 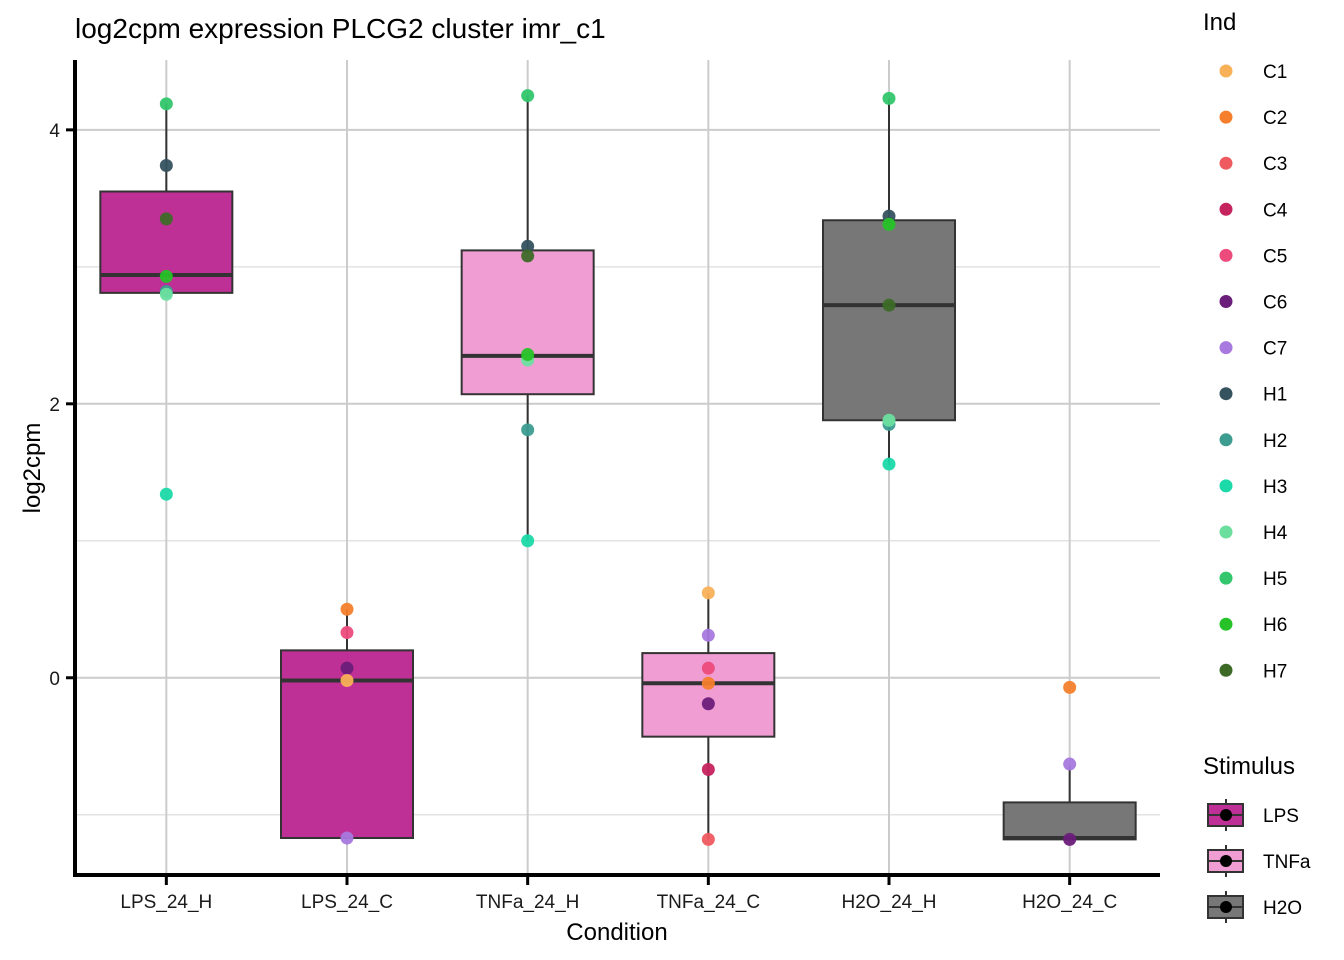 I want to click on box-H2O_24_H, so click(x=889, y=282).